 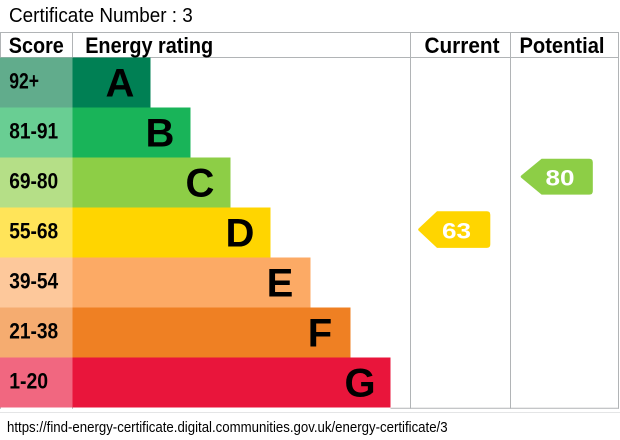 I want to click on svg-text: G, so click(x=359, y=384).